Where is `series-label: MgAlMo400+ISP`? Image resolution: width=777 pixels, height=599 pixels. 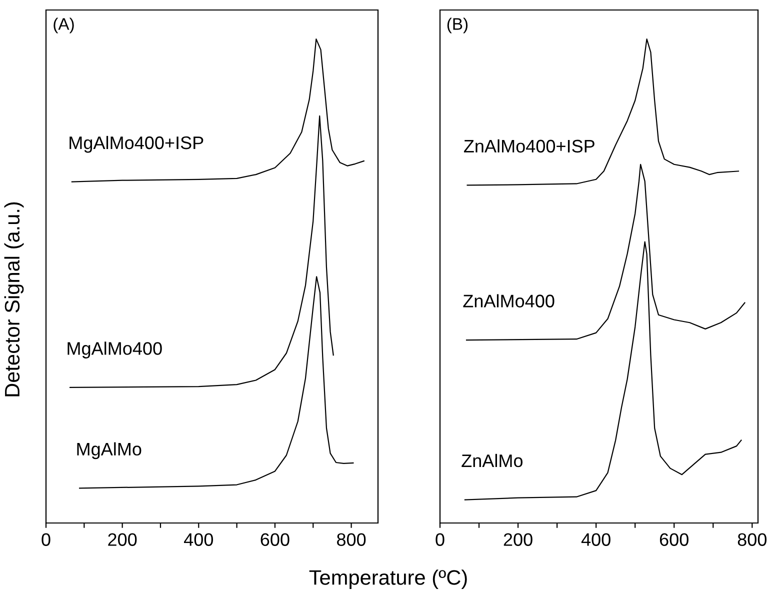
series-label: MgAlMo400+ISP is located at coordinates (137, 144).